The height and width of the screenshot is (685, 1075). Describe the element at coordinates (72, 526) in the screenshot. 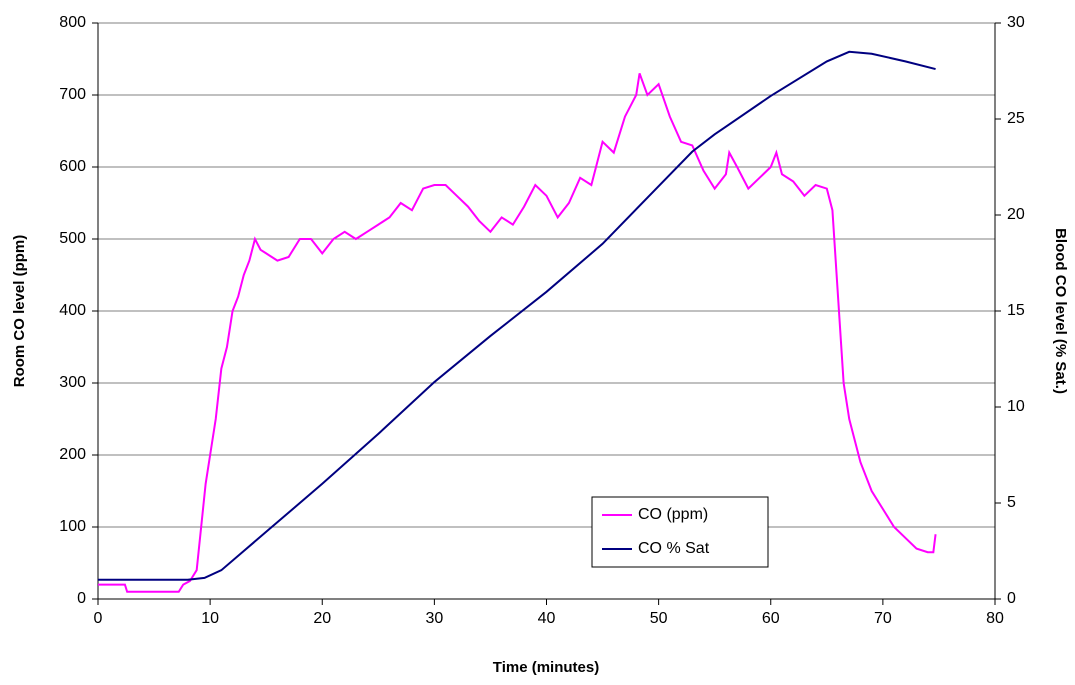

I see `y-tick-label: 100` at that location.